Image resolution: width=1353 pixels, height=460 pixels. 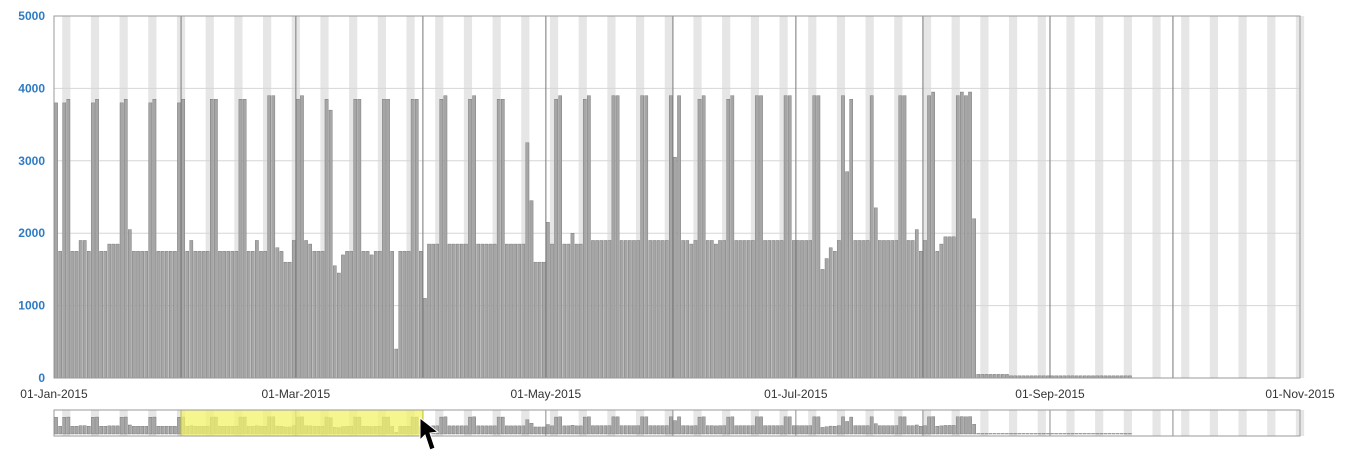 What do you see at coordinates (41, 378) in the screenshot?
I see `y-tick-label: 0` at bounding box center [41, 378].